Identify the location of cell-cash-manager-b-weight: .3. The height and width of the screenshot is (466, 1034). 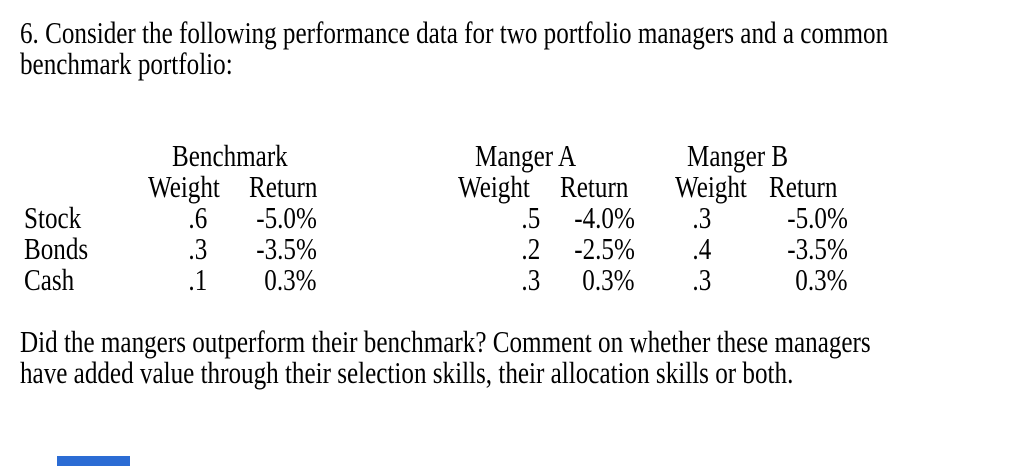
(701, 279).